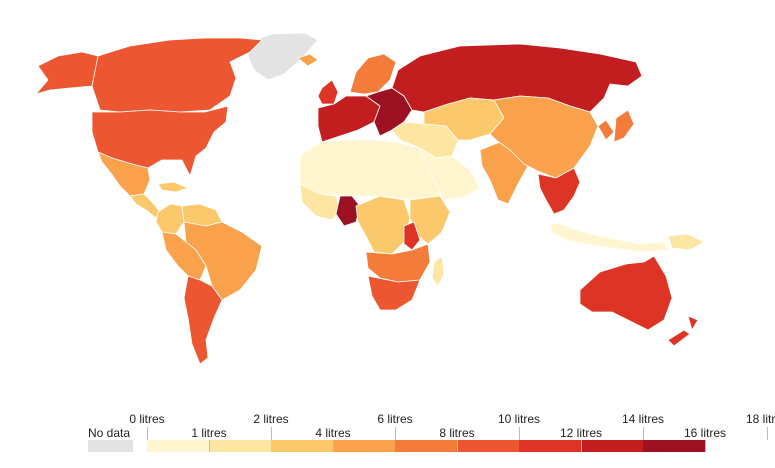 Image resolution: width=775 pixels, height=468 pixels. What do you see at coordinates (109, 433) in the screenshot?
I see `legend-no-data-label: No data` at bounding box center [109, 433].